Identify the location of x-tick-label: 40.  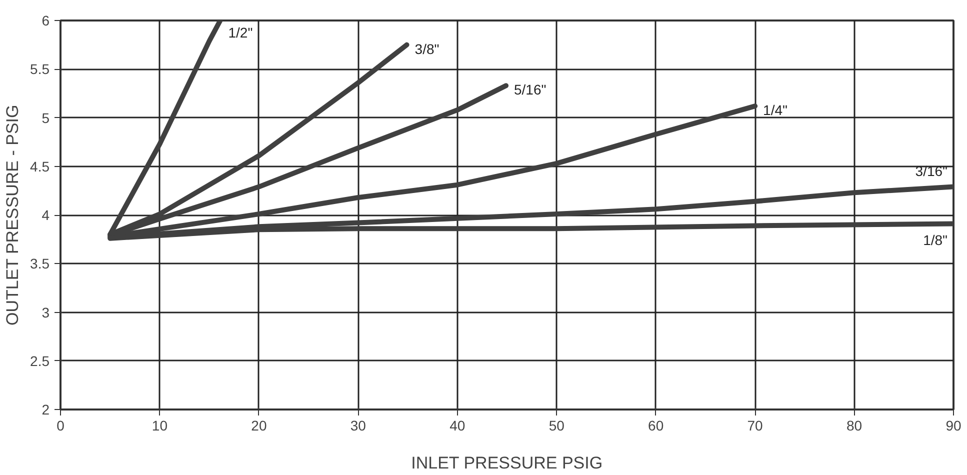
(458, 426).